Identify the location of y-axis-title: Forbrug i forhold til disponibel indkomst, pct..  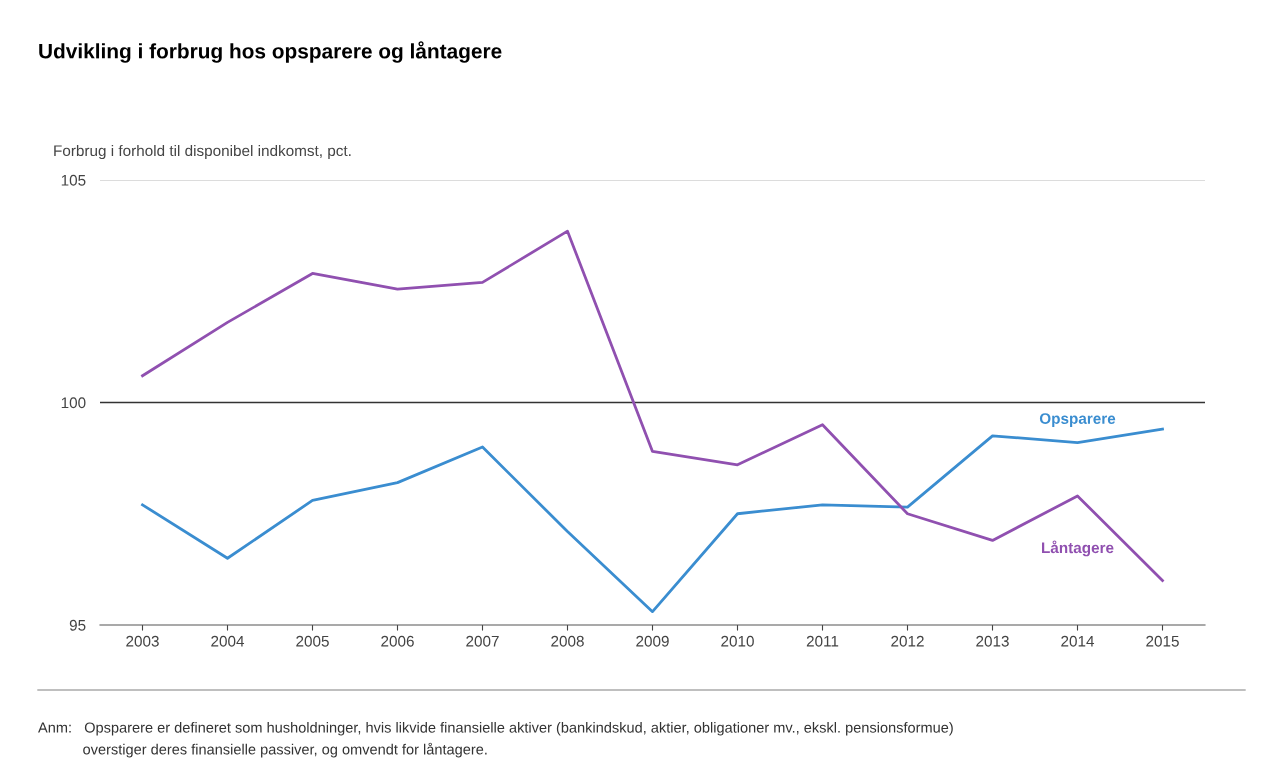
(202, 152).